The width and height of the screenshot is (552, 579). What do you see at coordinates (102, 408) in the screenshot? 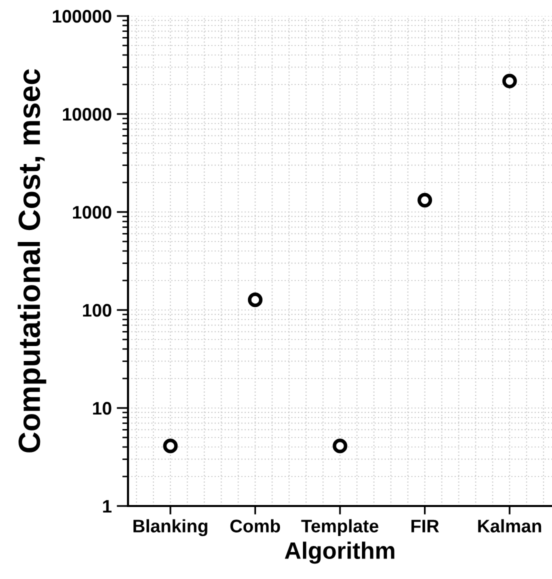
I see `y-tick-label: 10` at bounding box center [102, 408].